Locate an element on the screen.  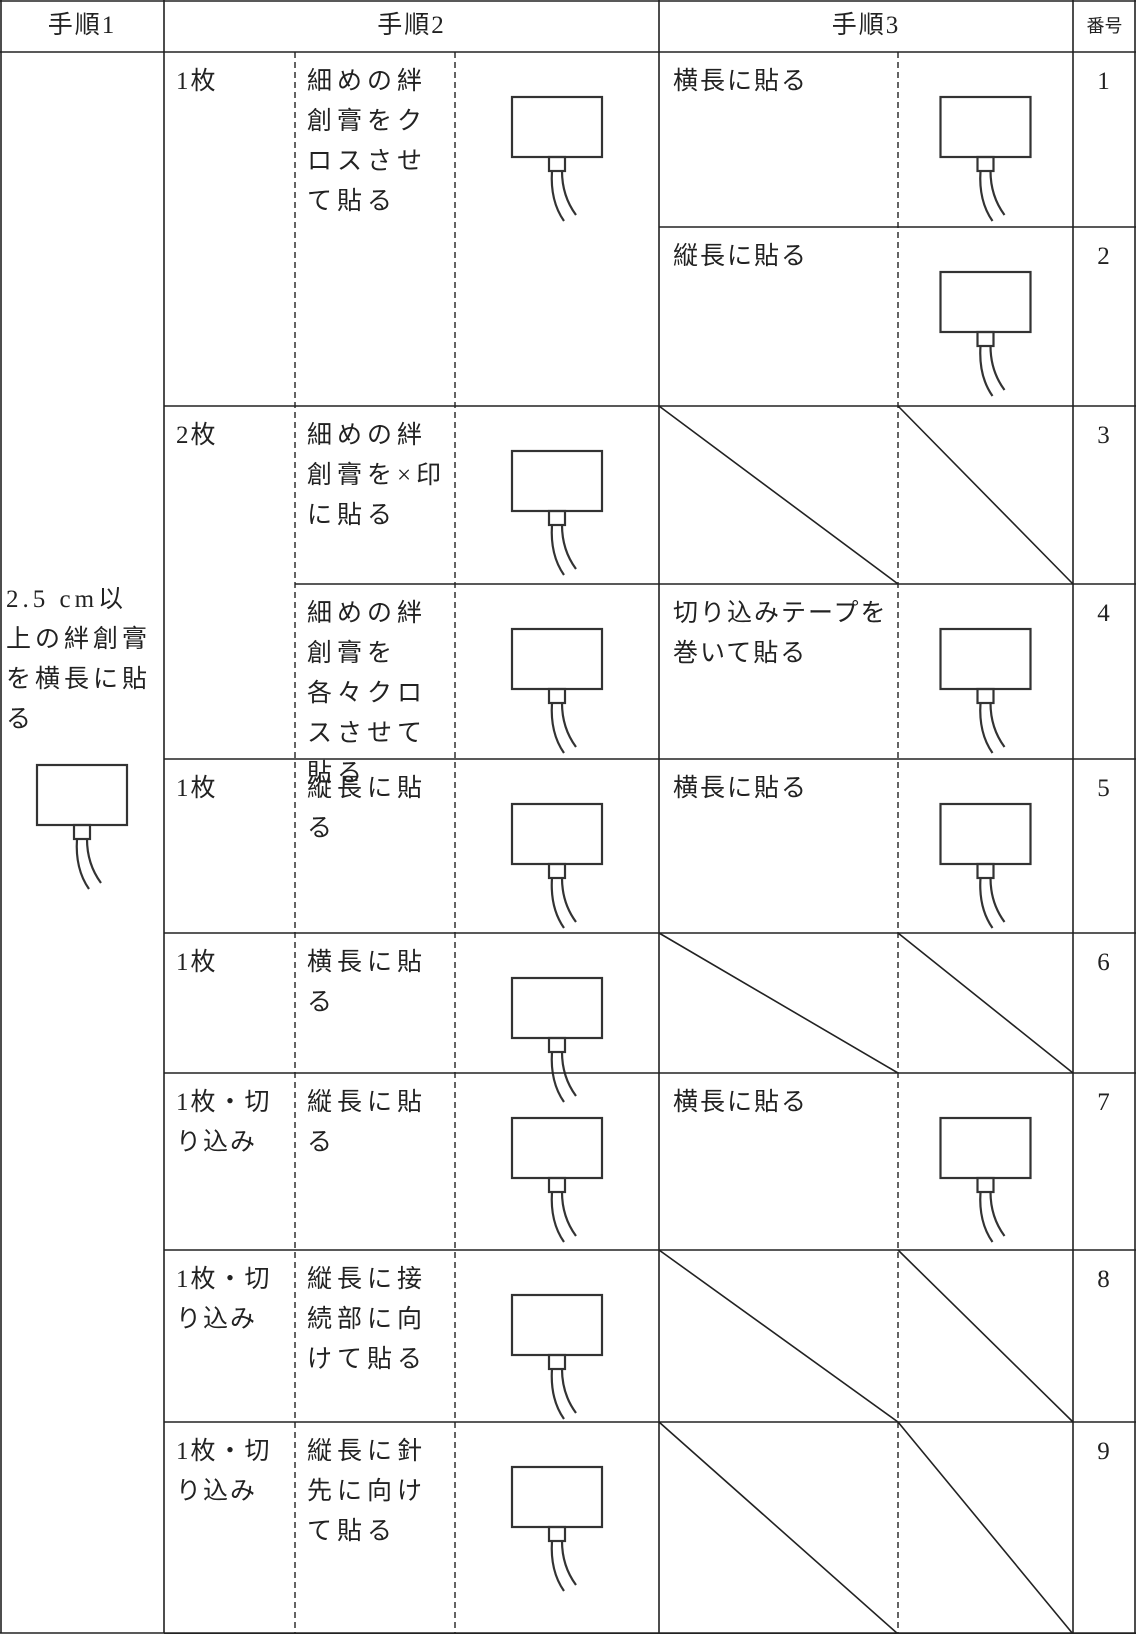
row-number: 7 is located at coordinates (1104, 1102).